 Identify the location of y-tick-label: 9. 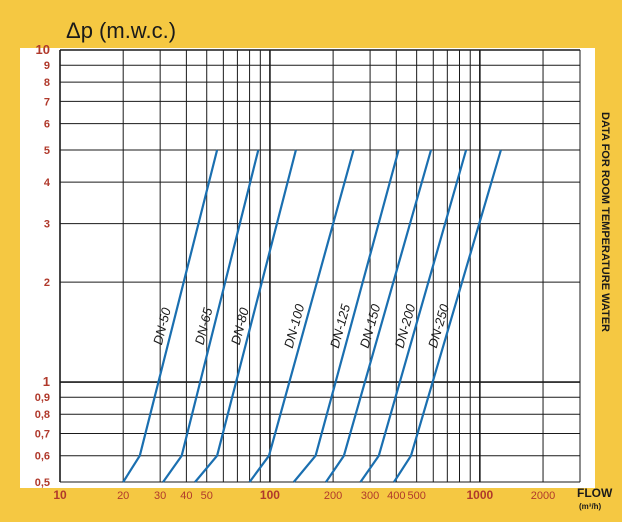
(47, 66).